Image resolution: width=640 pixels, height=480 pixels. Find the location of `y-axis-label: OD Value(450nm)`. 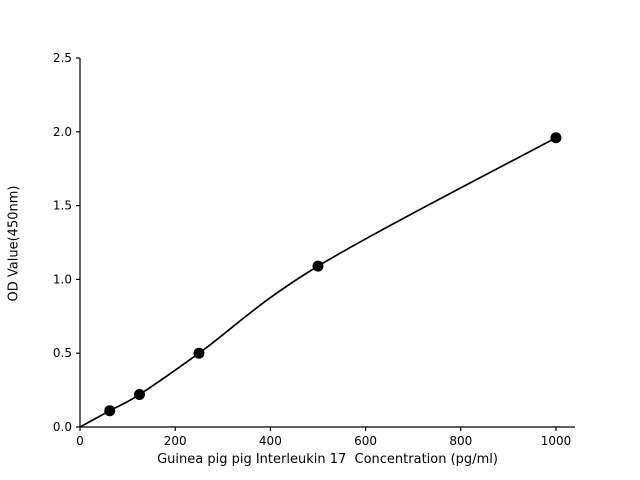

y-axis-label: OD Value(450nm) is located at coordinates (14, 243).